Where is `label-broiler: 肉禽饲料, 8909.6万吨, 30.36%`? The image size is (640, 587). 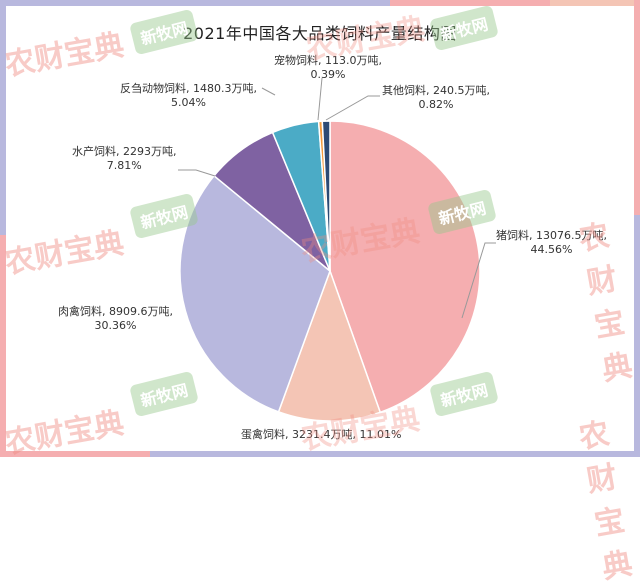
label-broiler: 肉禽饲料, 8909.6万吨, 30.36% is located at coordinates (115, 318).